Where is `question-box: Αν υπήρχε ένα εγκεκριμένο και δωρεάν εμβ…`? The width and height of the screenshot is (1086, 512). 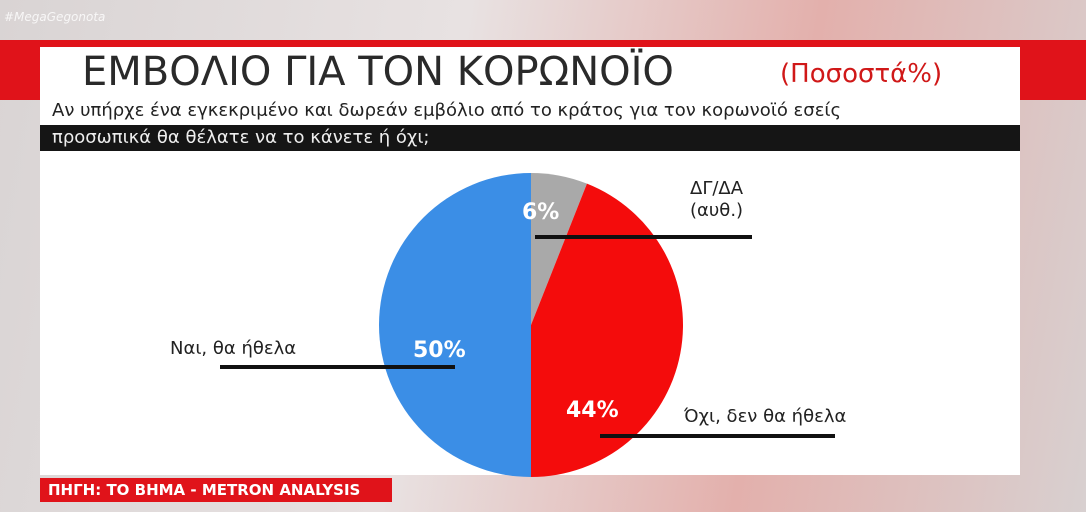
question-box: Αν υπήρχε ένα εγκεκριμένο και δωρεάν εμβ… is located at coordinates (530, 111).